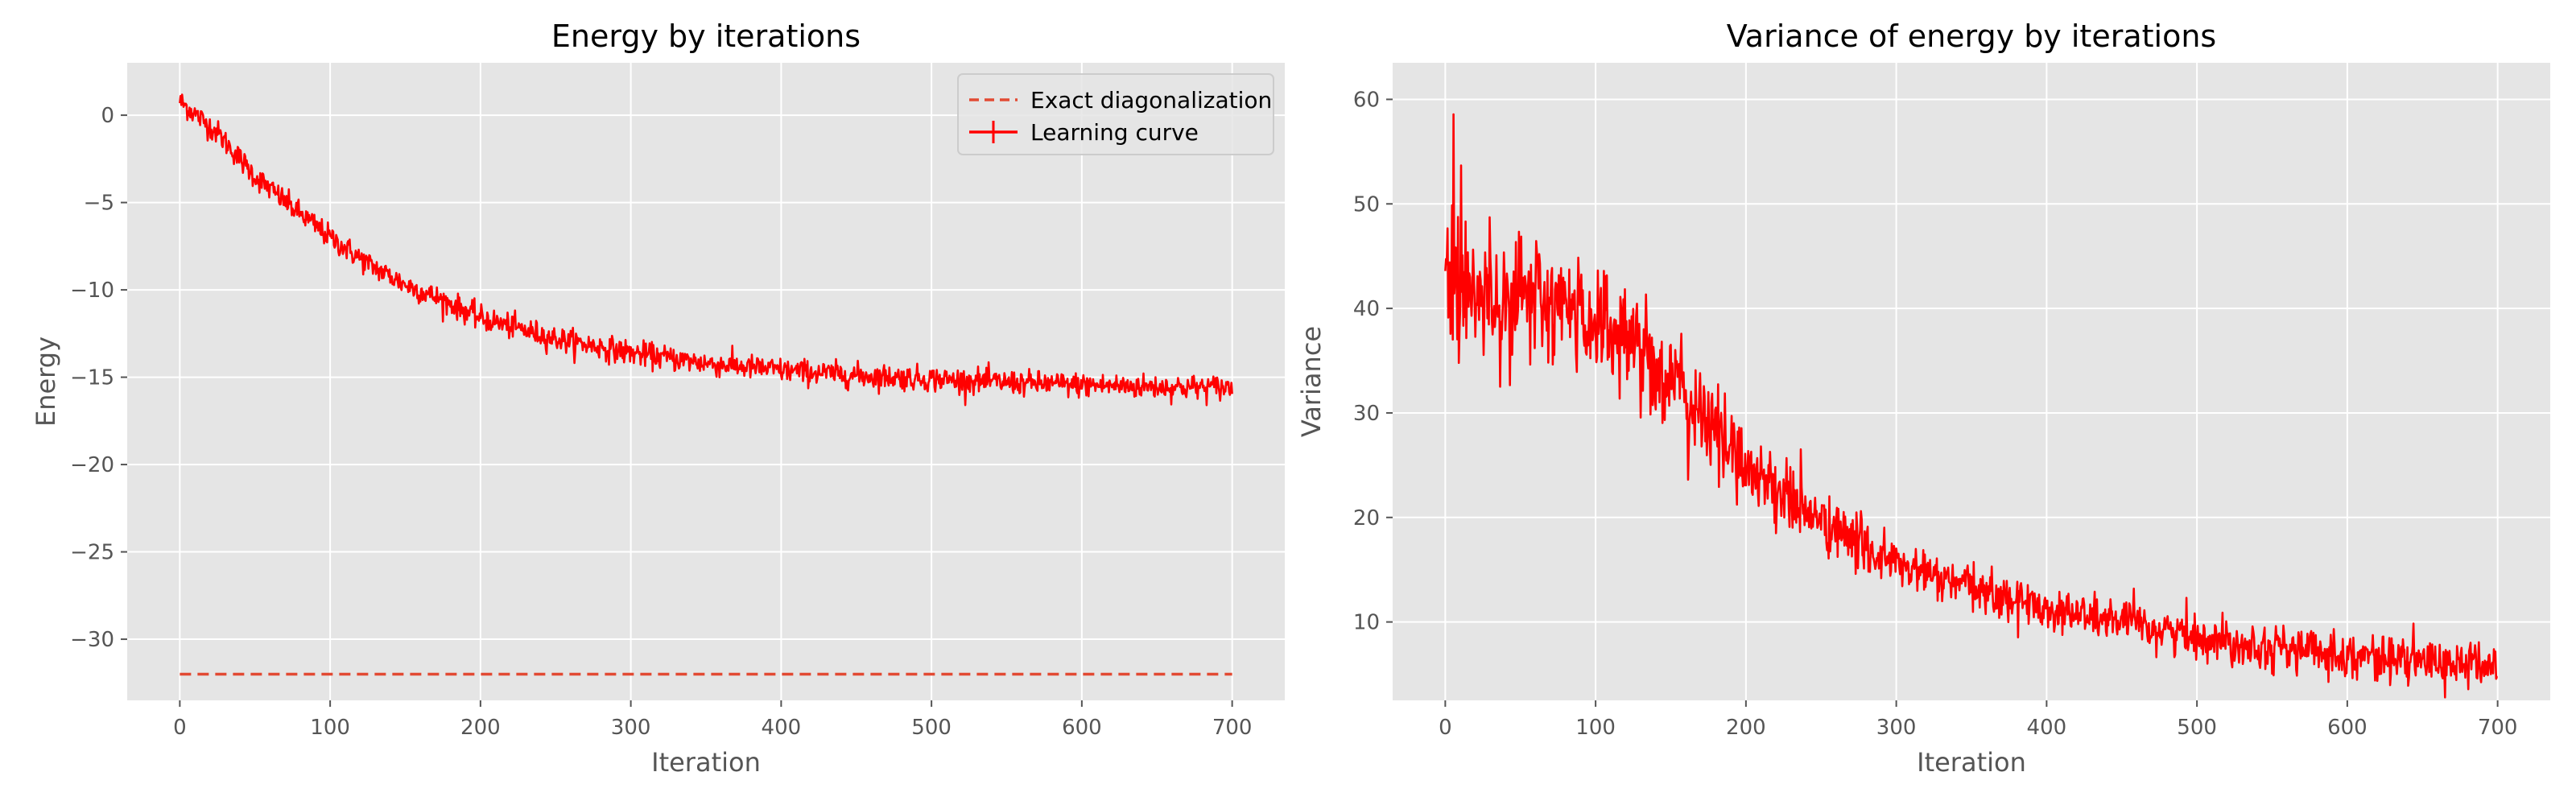  I want to click on y-tick-label: −30, so click(92, 640).